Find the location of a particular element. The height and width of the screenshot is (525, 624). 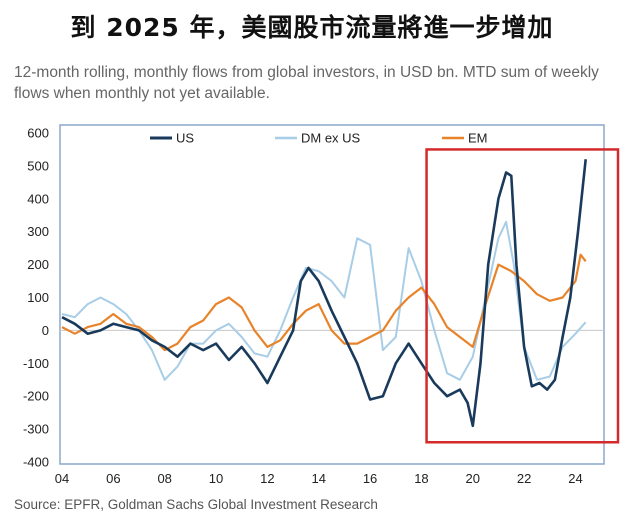

y-tick-label: 200 is located at coordinates (38, 264).